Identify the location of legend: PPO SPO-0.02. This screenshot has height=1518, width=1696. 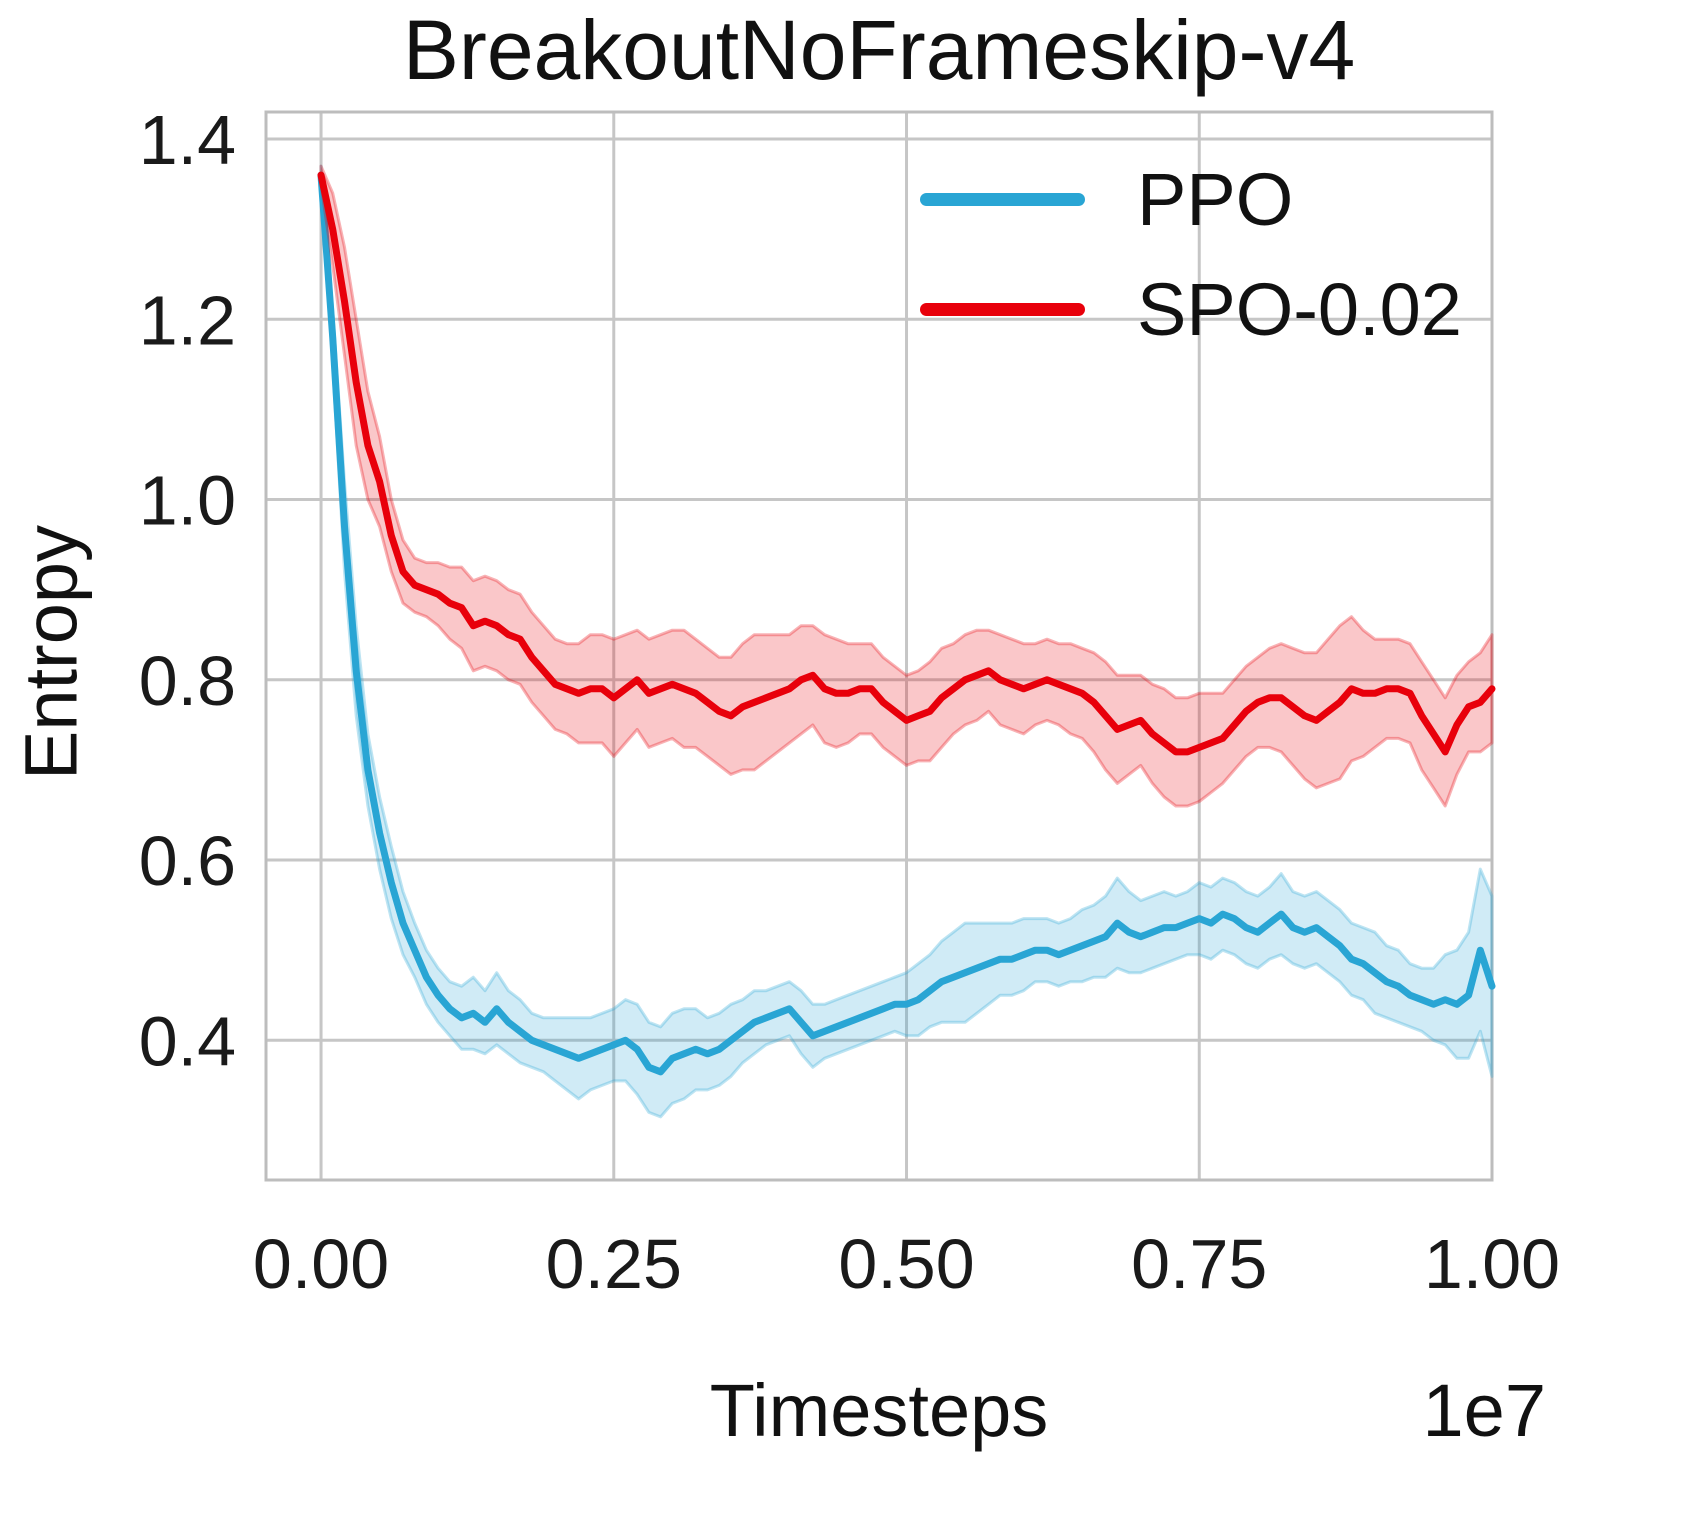
(1191, 254).